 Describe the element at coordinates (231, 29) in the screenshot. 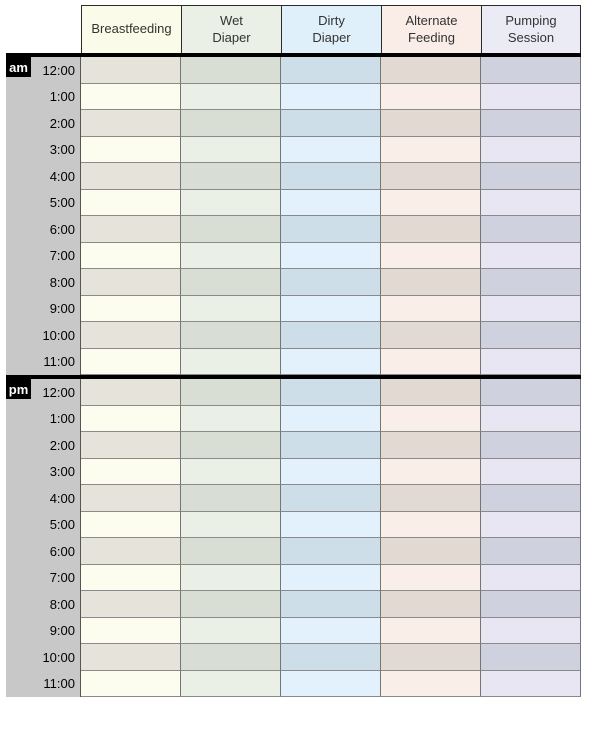

I see `column-header-wet-diaper: Wet Diaper` at that location.